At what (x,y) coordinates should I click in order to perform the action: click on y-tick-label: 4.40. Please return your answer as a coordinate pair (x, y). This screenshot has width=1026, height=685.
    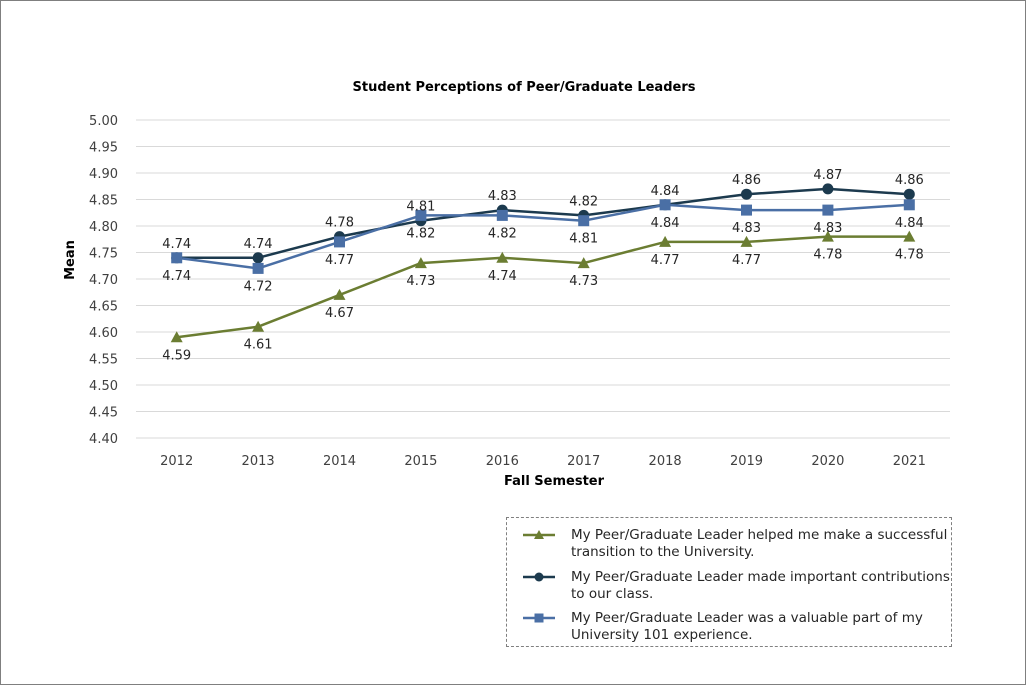
    Looking at the image, I should click on (103, 439).